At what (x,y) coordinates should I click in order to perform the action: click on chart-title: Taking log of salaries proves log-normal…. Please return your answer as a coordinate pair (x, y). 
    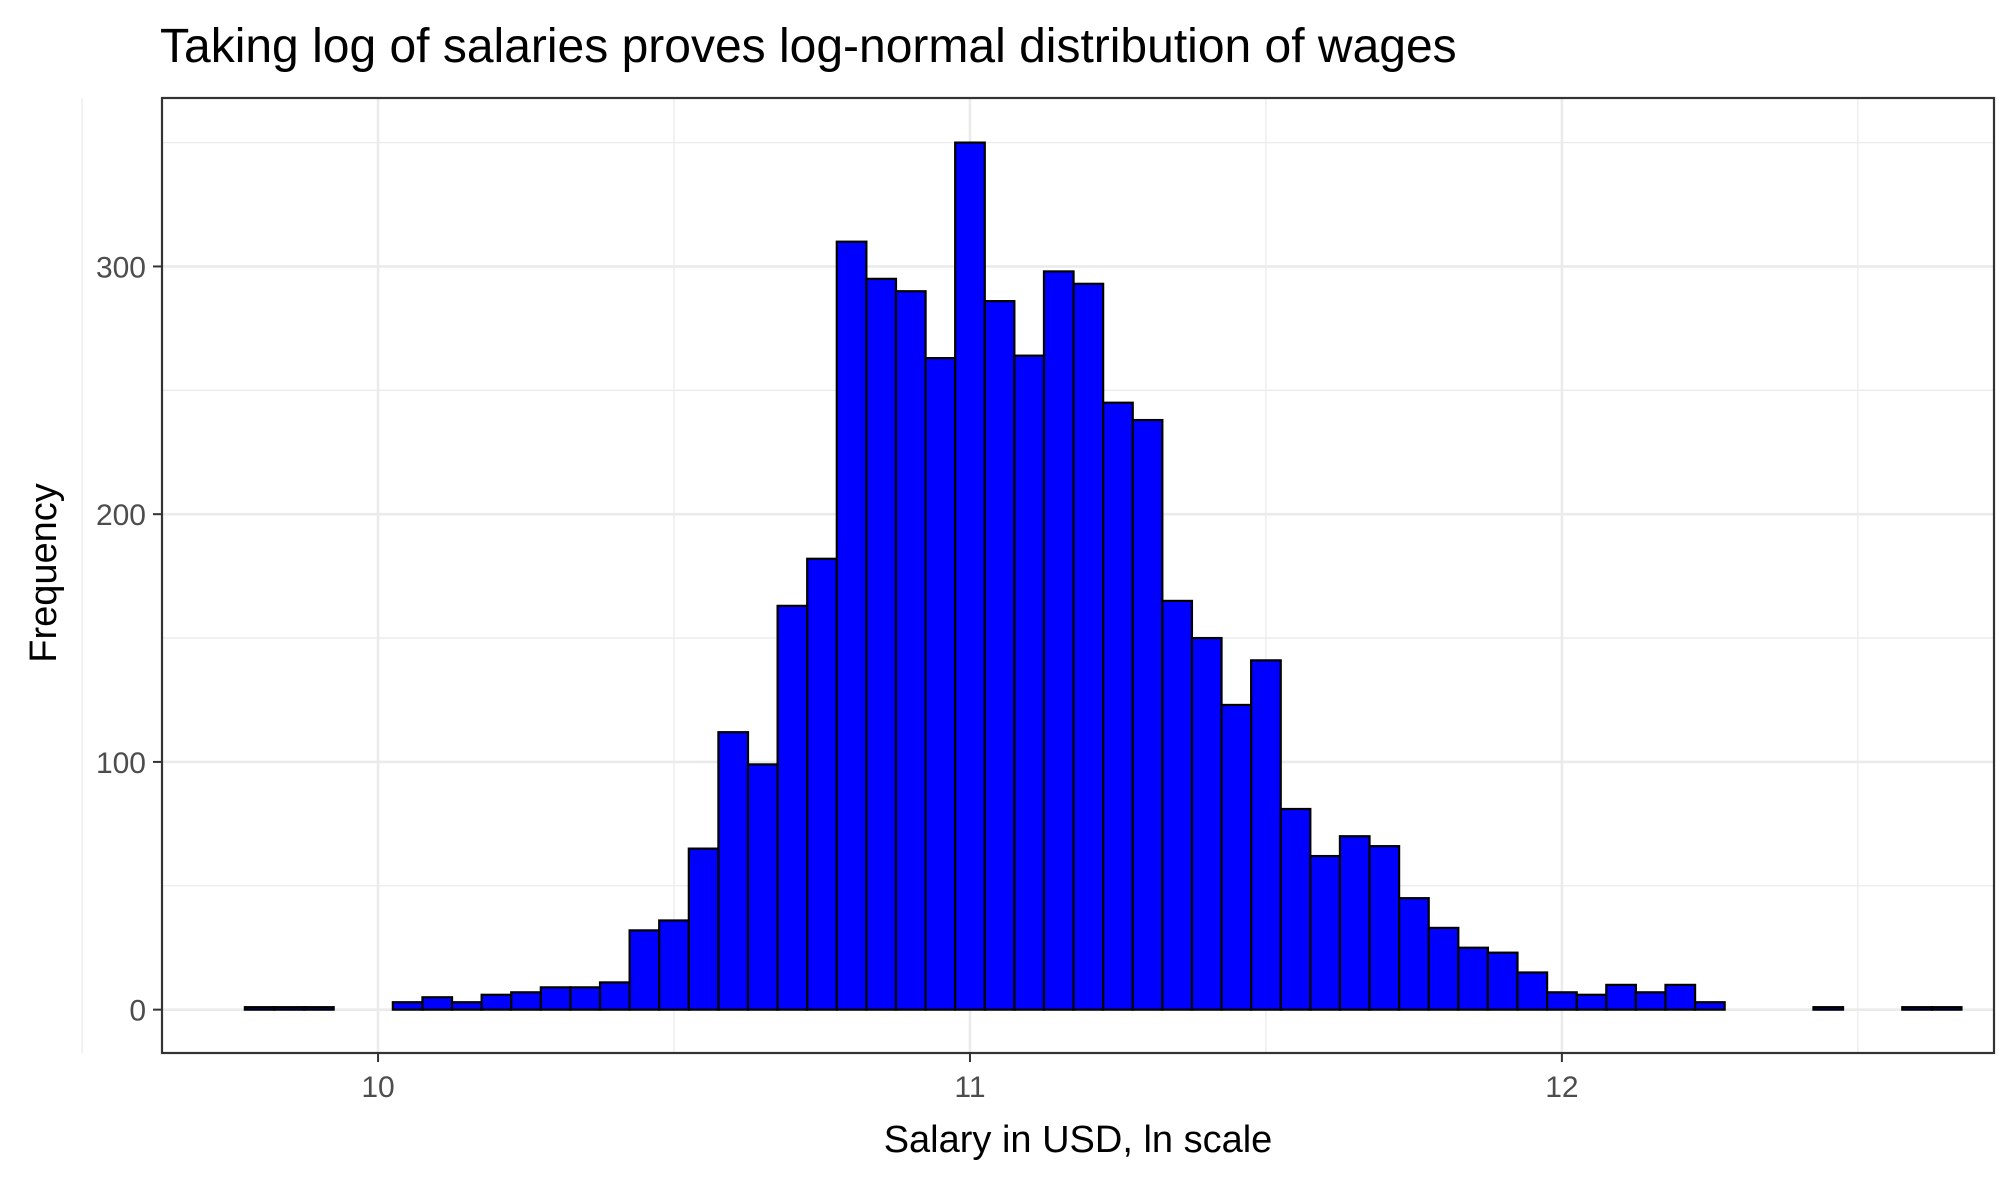
    Looking at the image, I should click on (808, 46).